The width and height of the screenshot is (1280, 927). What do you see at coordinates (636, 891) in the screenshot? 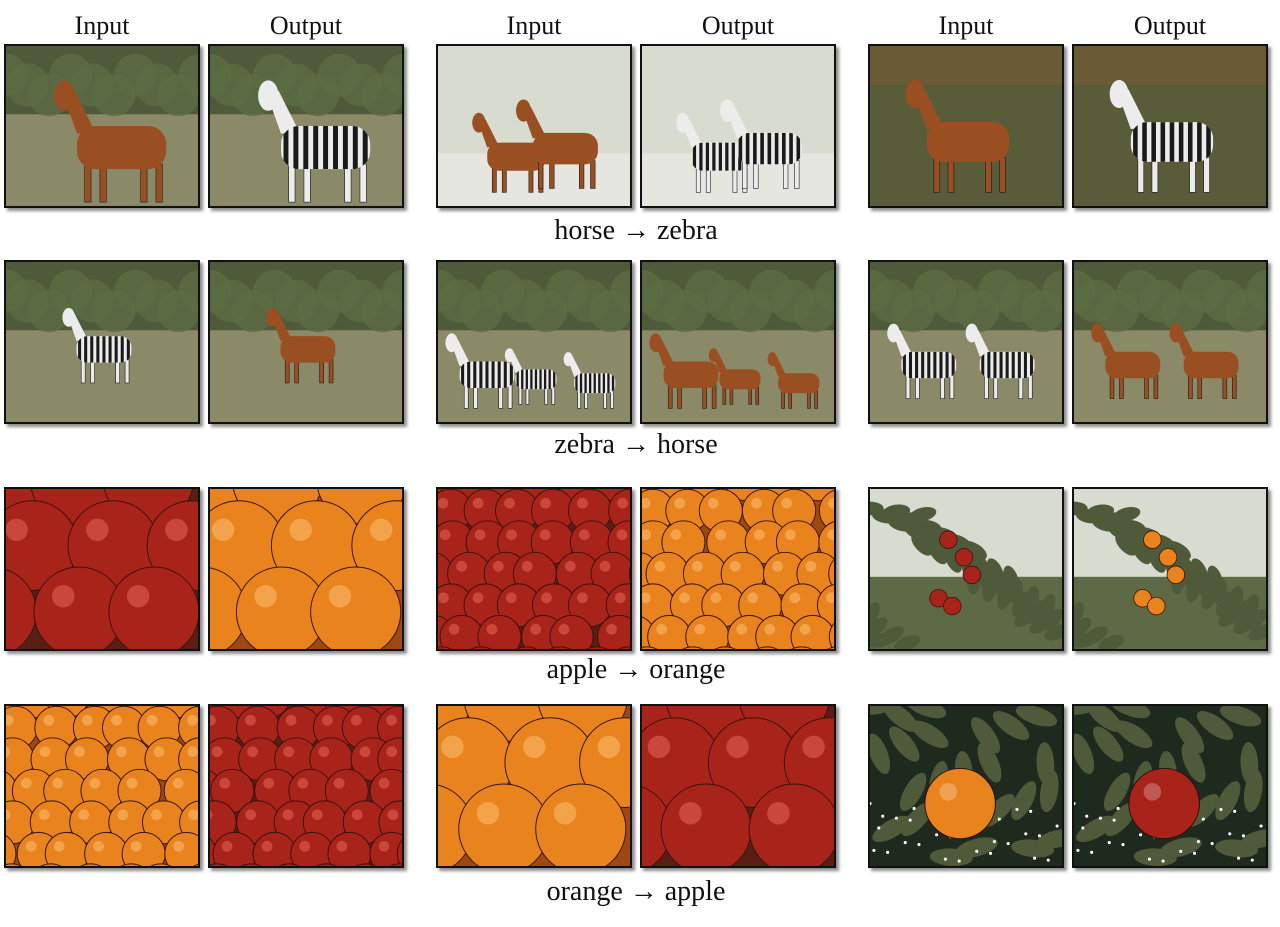
I see `caption-orange-to-apple: orange → apple` at bounding box center [636, 891].